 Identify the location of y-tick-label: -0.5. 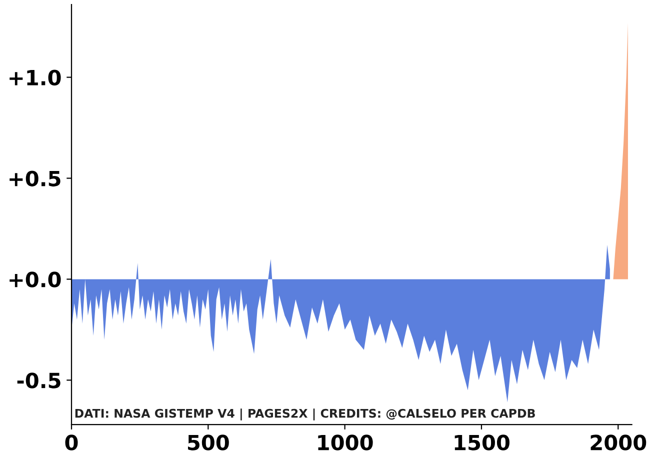
(38, 380).